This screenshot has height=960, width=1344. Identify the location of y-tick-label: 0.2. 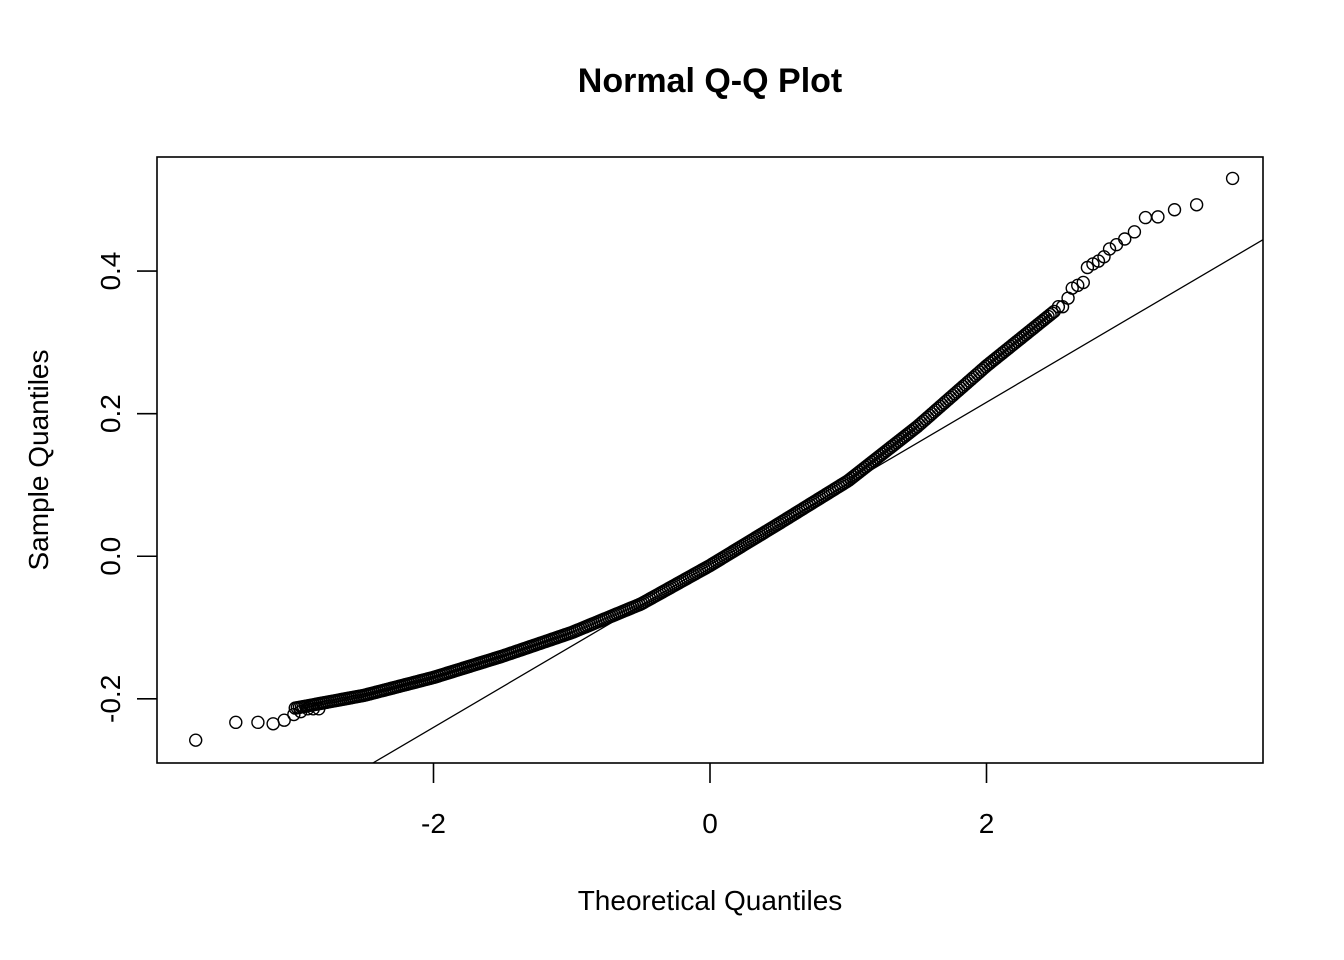
(110, 413).